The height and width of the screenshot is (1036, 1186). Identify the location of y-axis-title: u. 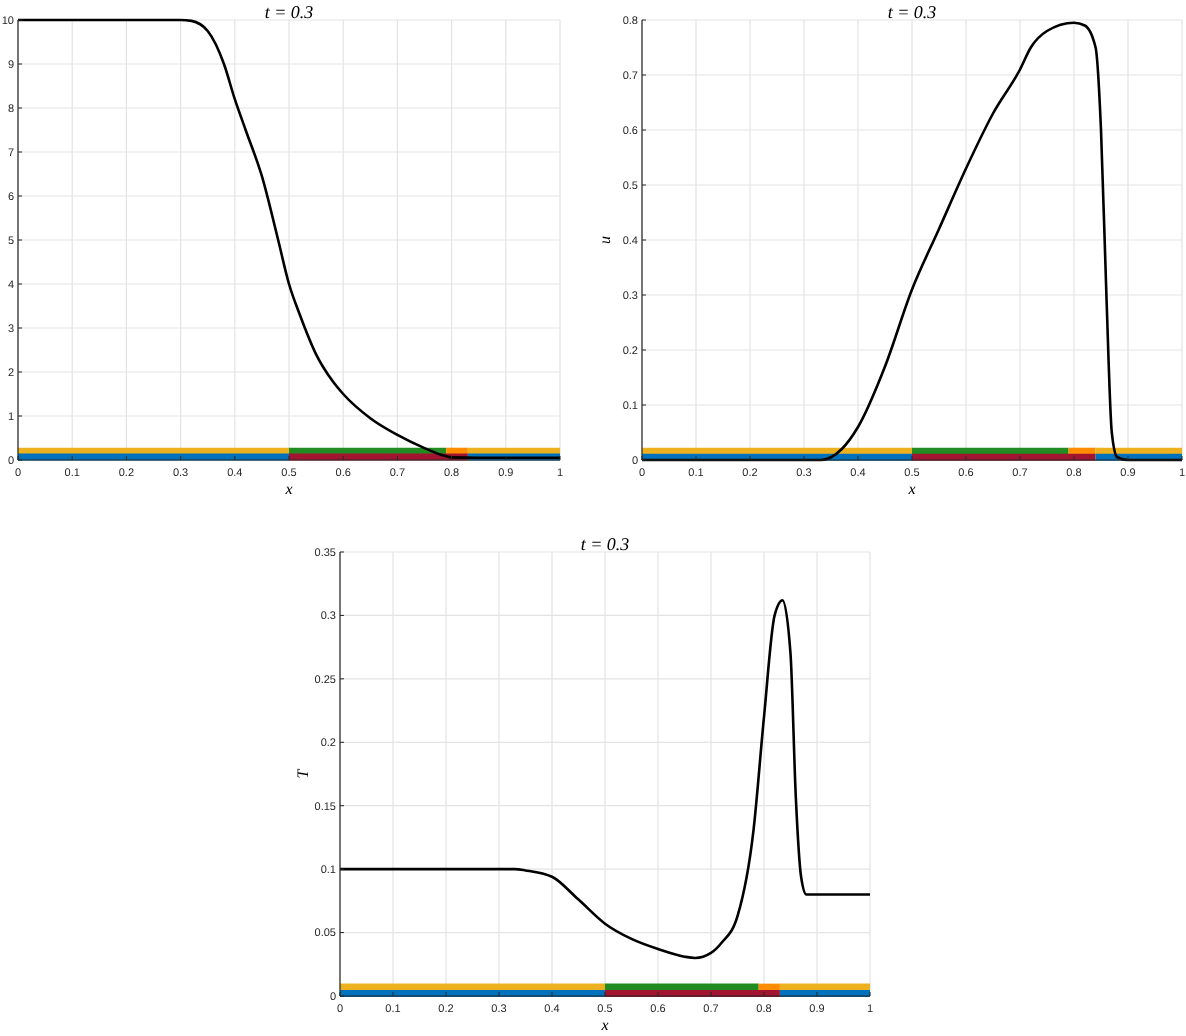
(605, 240).